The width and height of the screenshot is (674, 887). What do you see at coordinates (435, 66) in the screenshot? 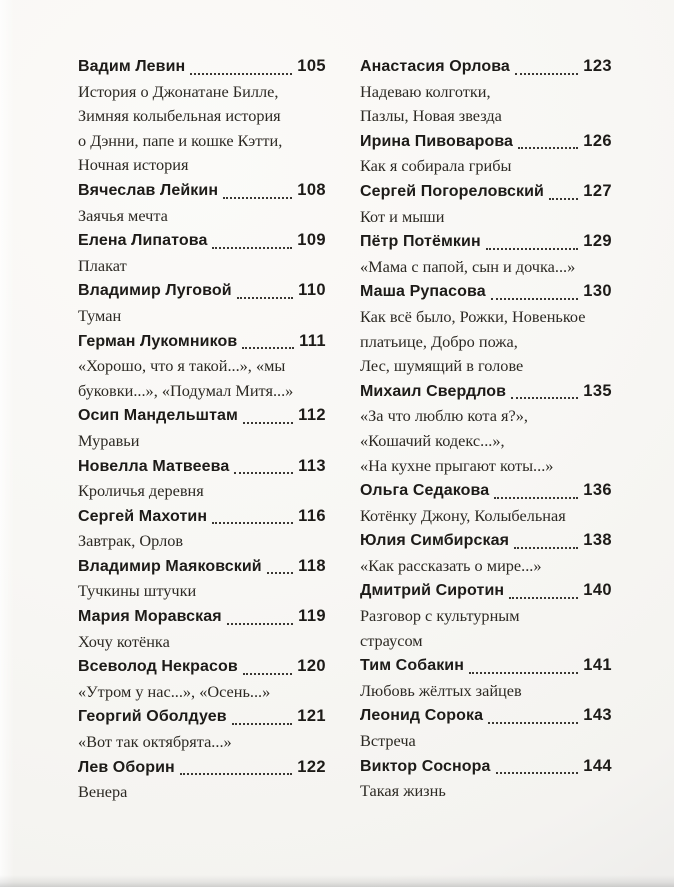
I see `toc-author-name: Анастасия Орлова` at bounding box center [435, 66].